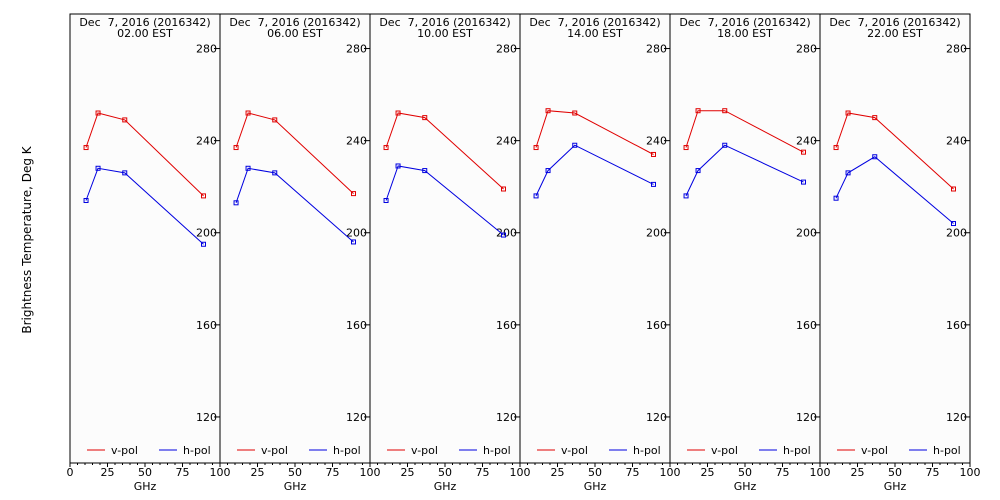 The width and height of the screenshot is (1000, 500). Describe the element at coordinates (295, 33) in the screenshot. I see `panel-subtitle: 06.00 EST` at that location.